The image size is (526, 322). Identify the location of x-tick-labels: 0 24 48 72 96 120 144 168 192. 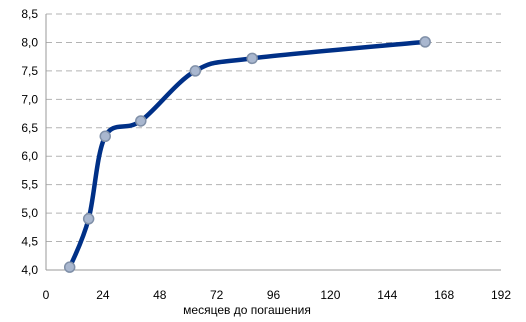
(277, 295).